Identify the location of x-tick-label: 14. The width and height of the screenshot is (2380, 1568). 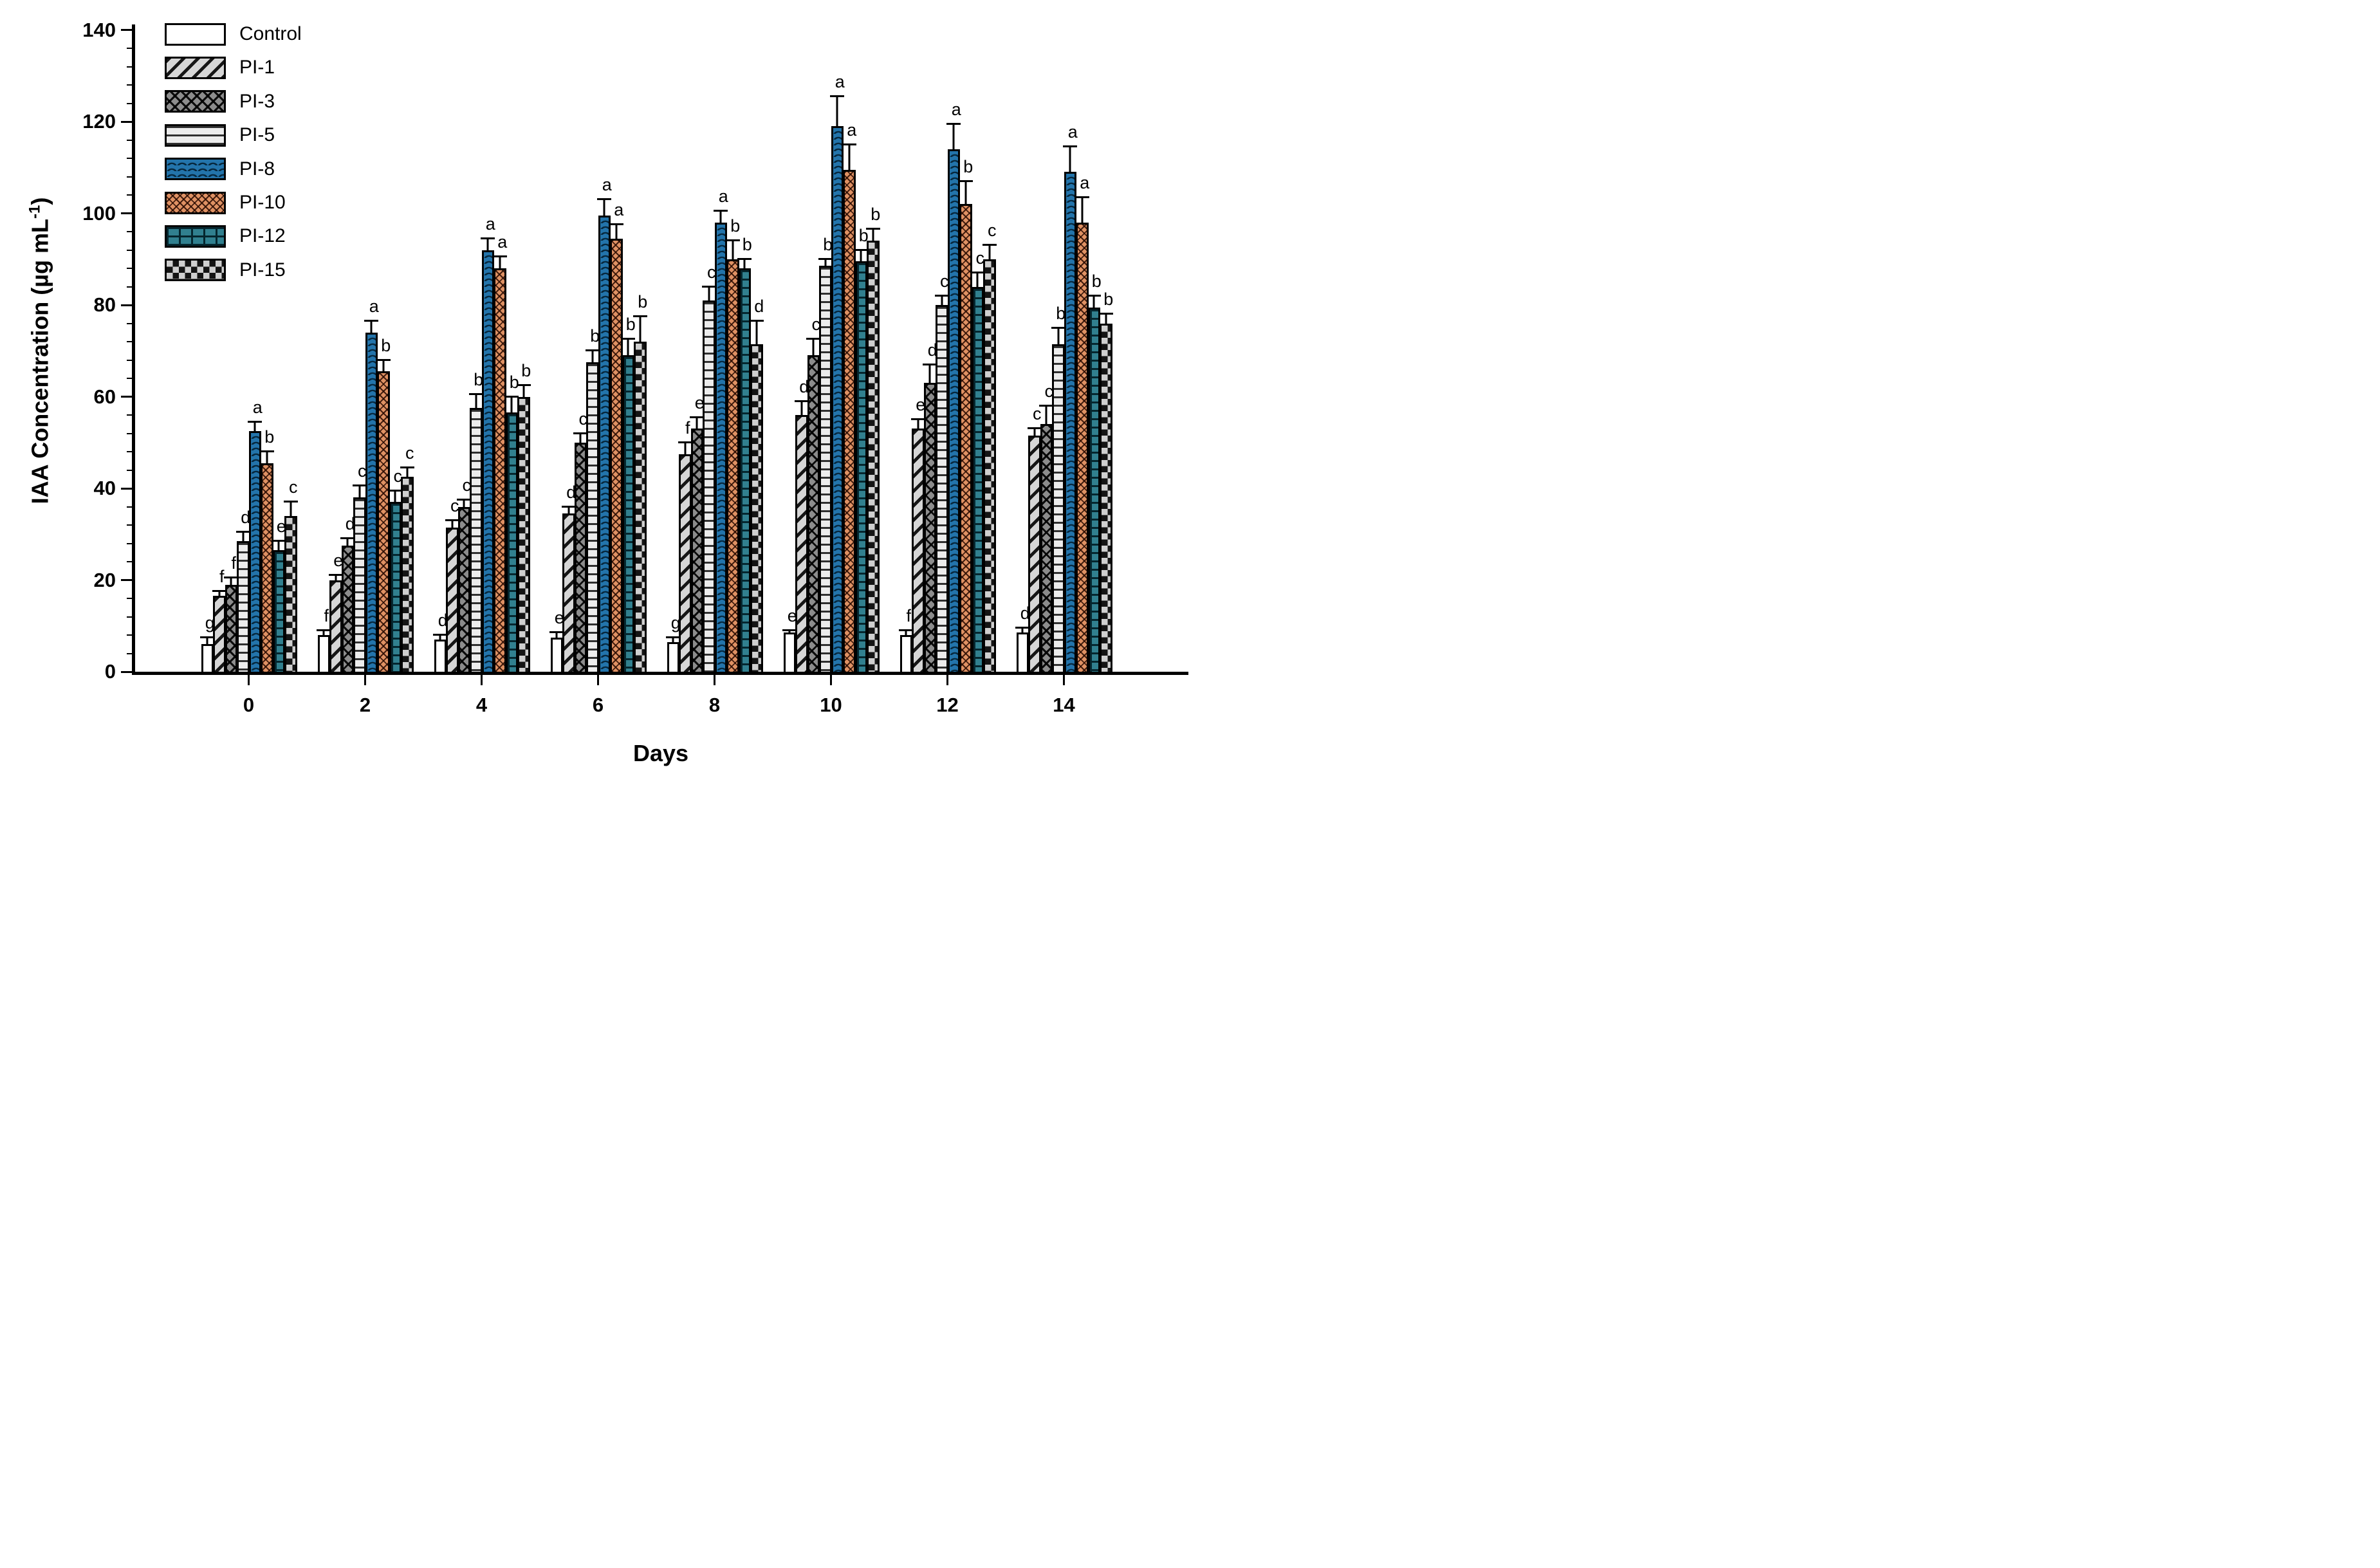
(1064, 705).